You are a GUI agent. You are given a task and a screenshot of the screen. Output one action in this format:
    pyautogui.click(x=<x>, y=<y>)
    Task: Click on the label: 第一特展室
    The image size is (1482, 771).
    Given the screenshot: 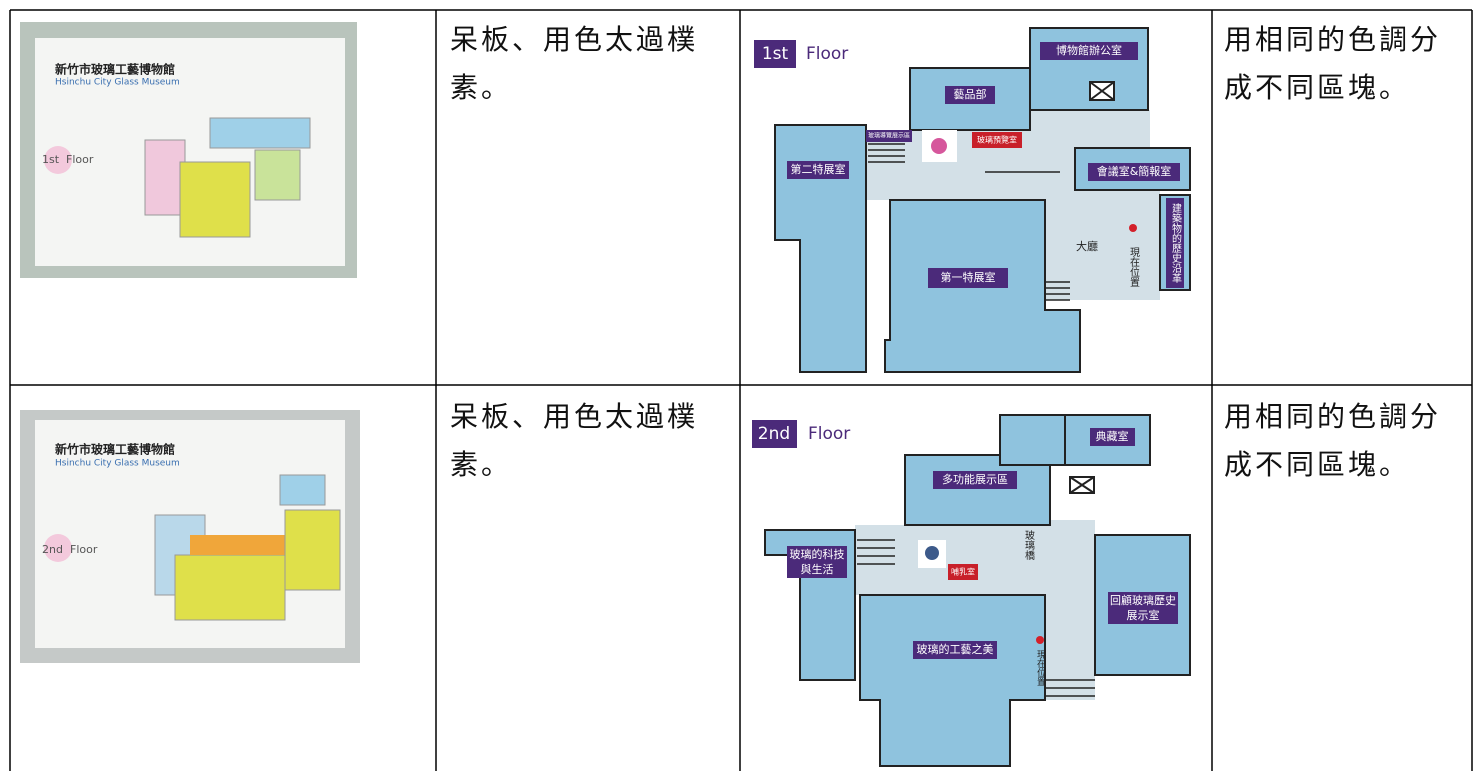 What is the action you would take?
    pyautogui.click(x=968, y=277)
    